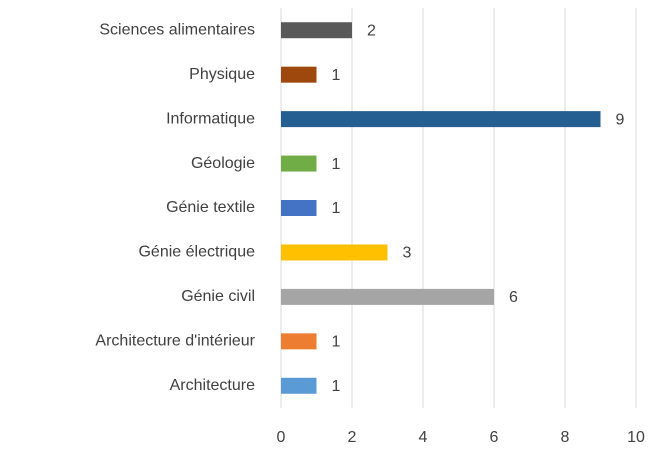 This screenshot has height=452, width=653. I want to click on data-label: 6, so click(513, 297).